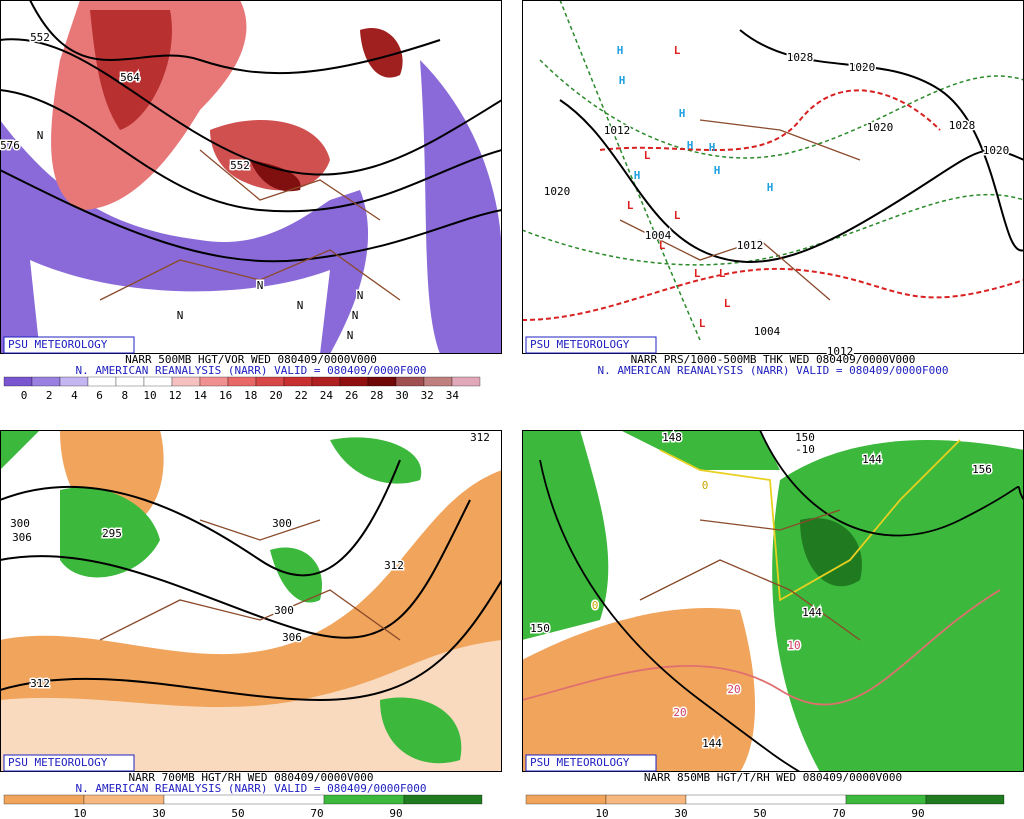  I want to click on contour-label: 156, so click(982, 469).